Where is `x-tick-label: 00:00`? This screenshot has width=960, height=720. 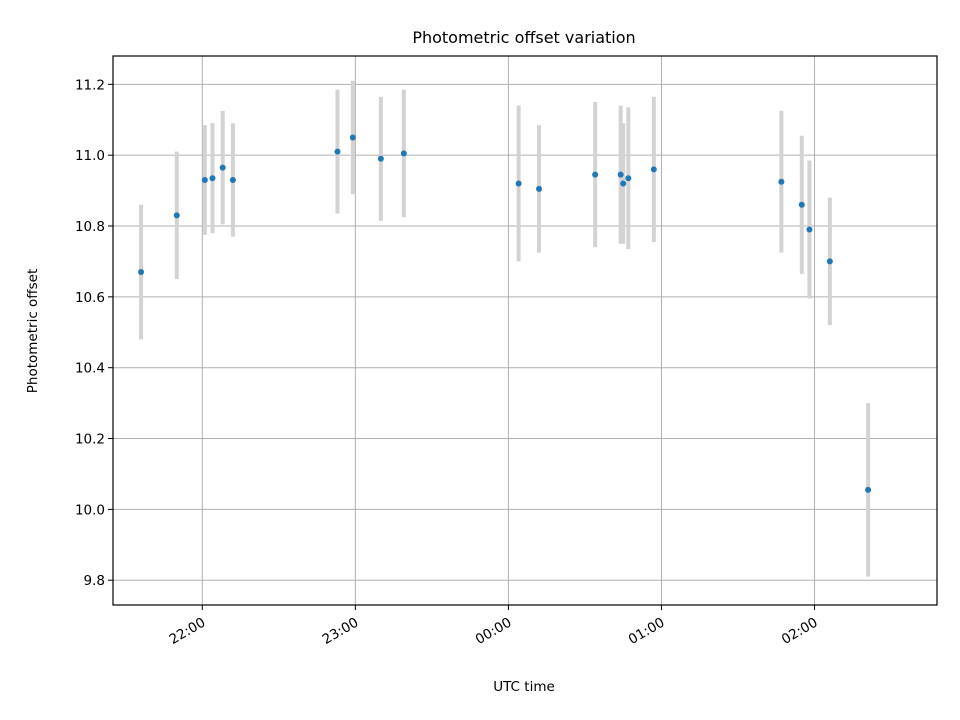 x-tick-label: 00:00 is located at coordinates (494, 631).